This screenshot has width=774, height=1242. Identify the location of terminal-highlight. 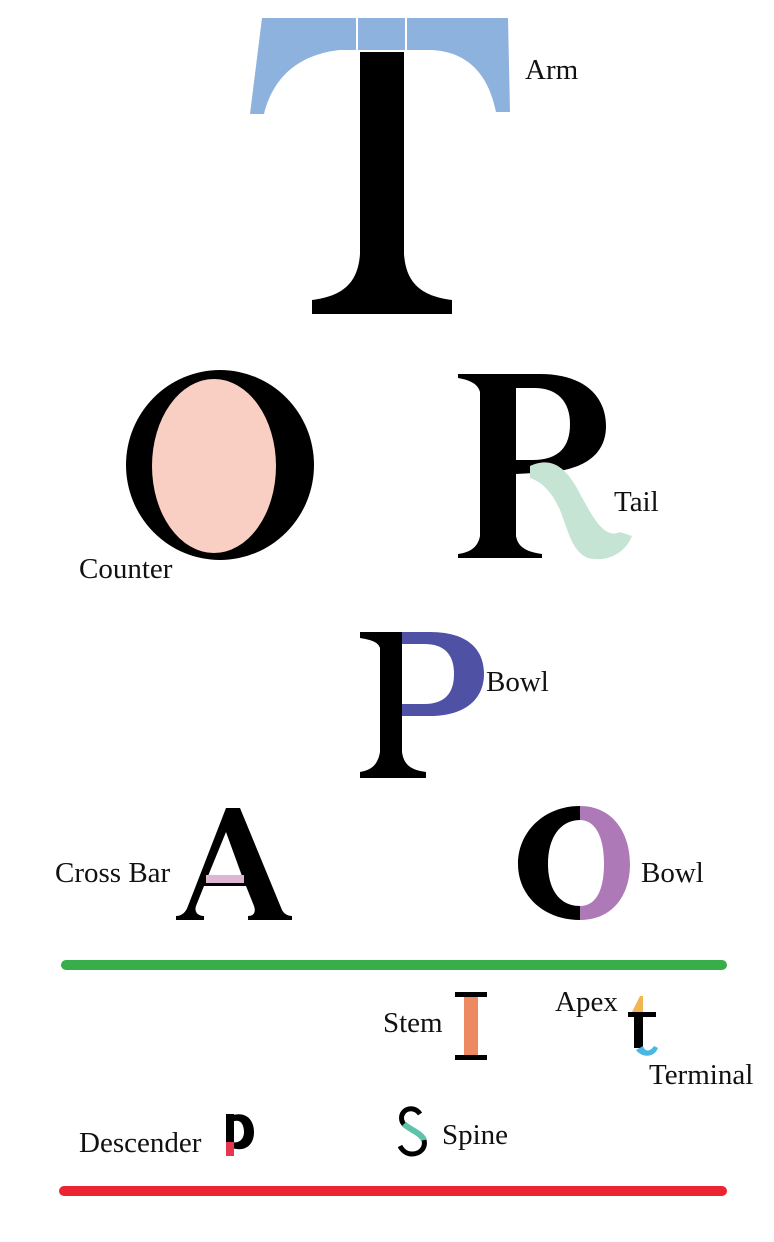
(647, 1051).